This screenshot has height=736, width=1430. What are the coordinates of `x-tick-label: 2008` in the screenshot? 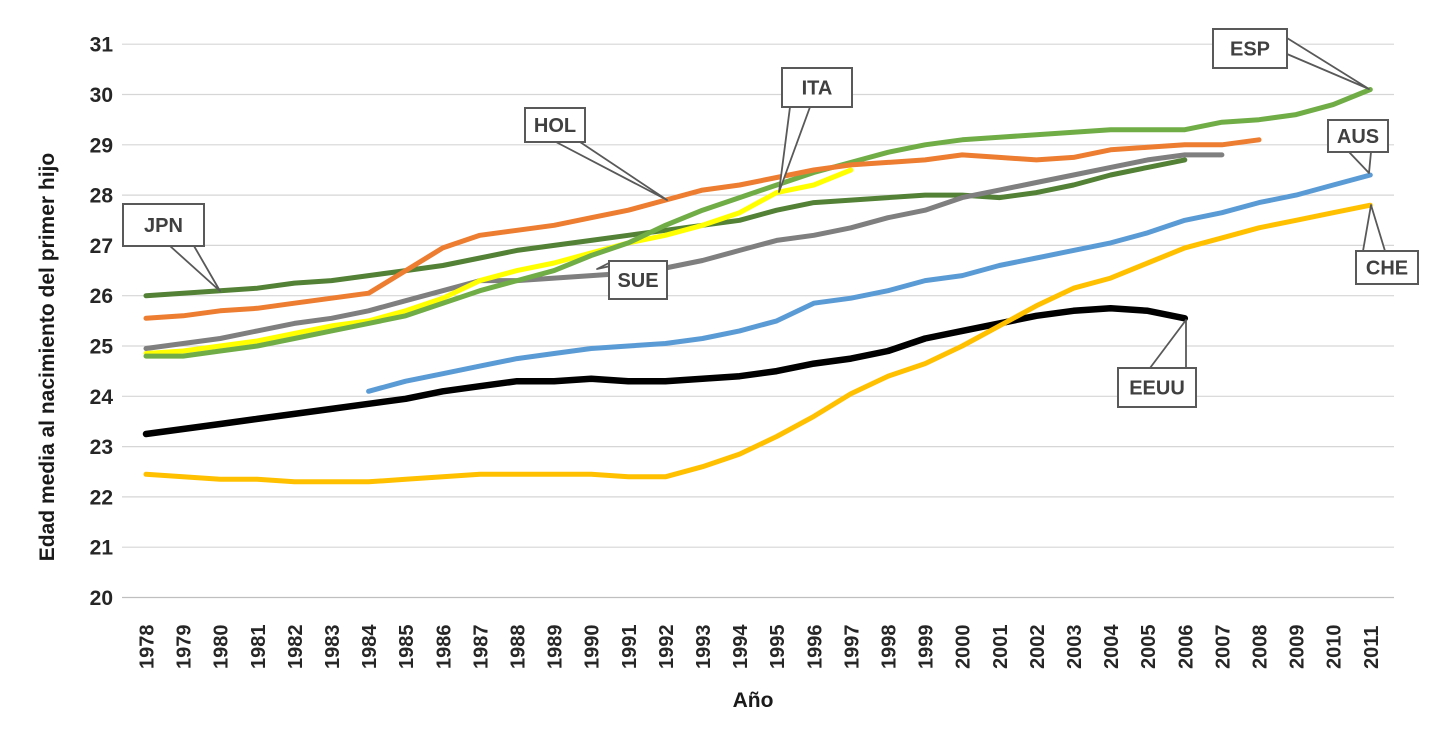 It's located at (1261, 647).